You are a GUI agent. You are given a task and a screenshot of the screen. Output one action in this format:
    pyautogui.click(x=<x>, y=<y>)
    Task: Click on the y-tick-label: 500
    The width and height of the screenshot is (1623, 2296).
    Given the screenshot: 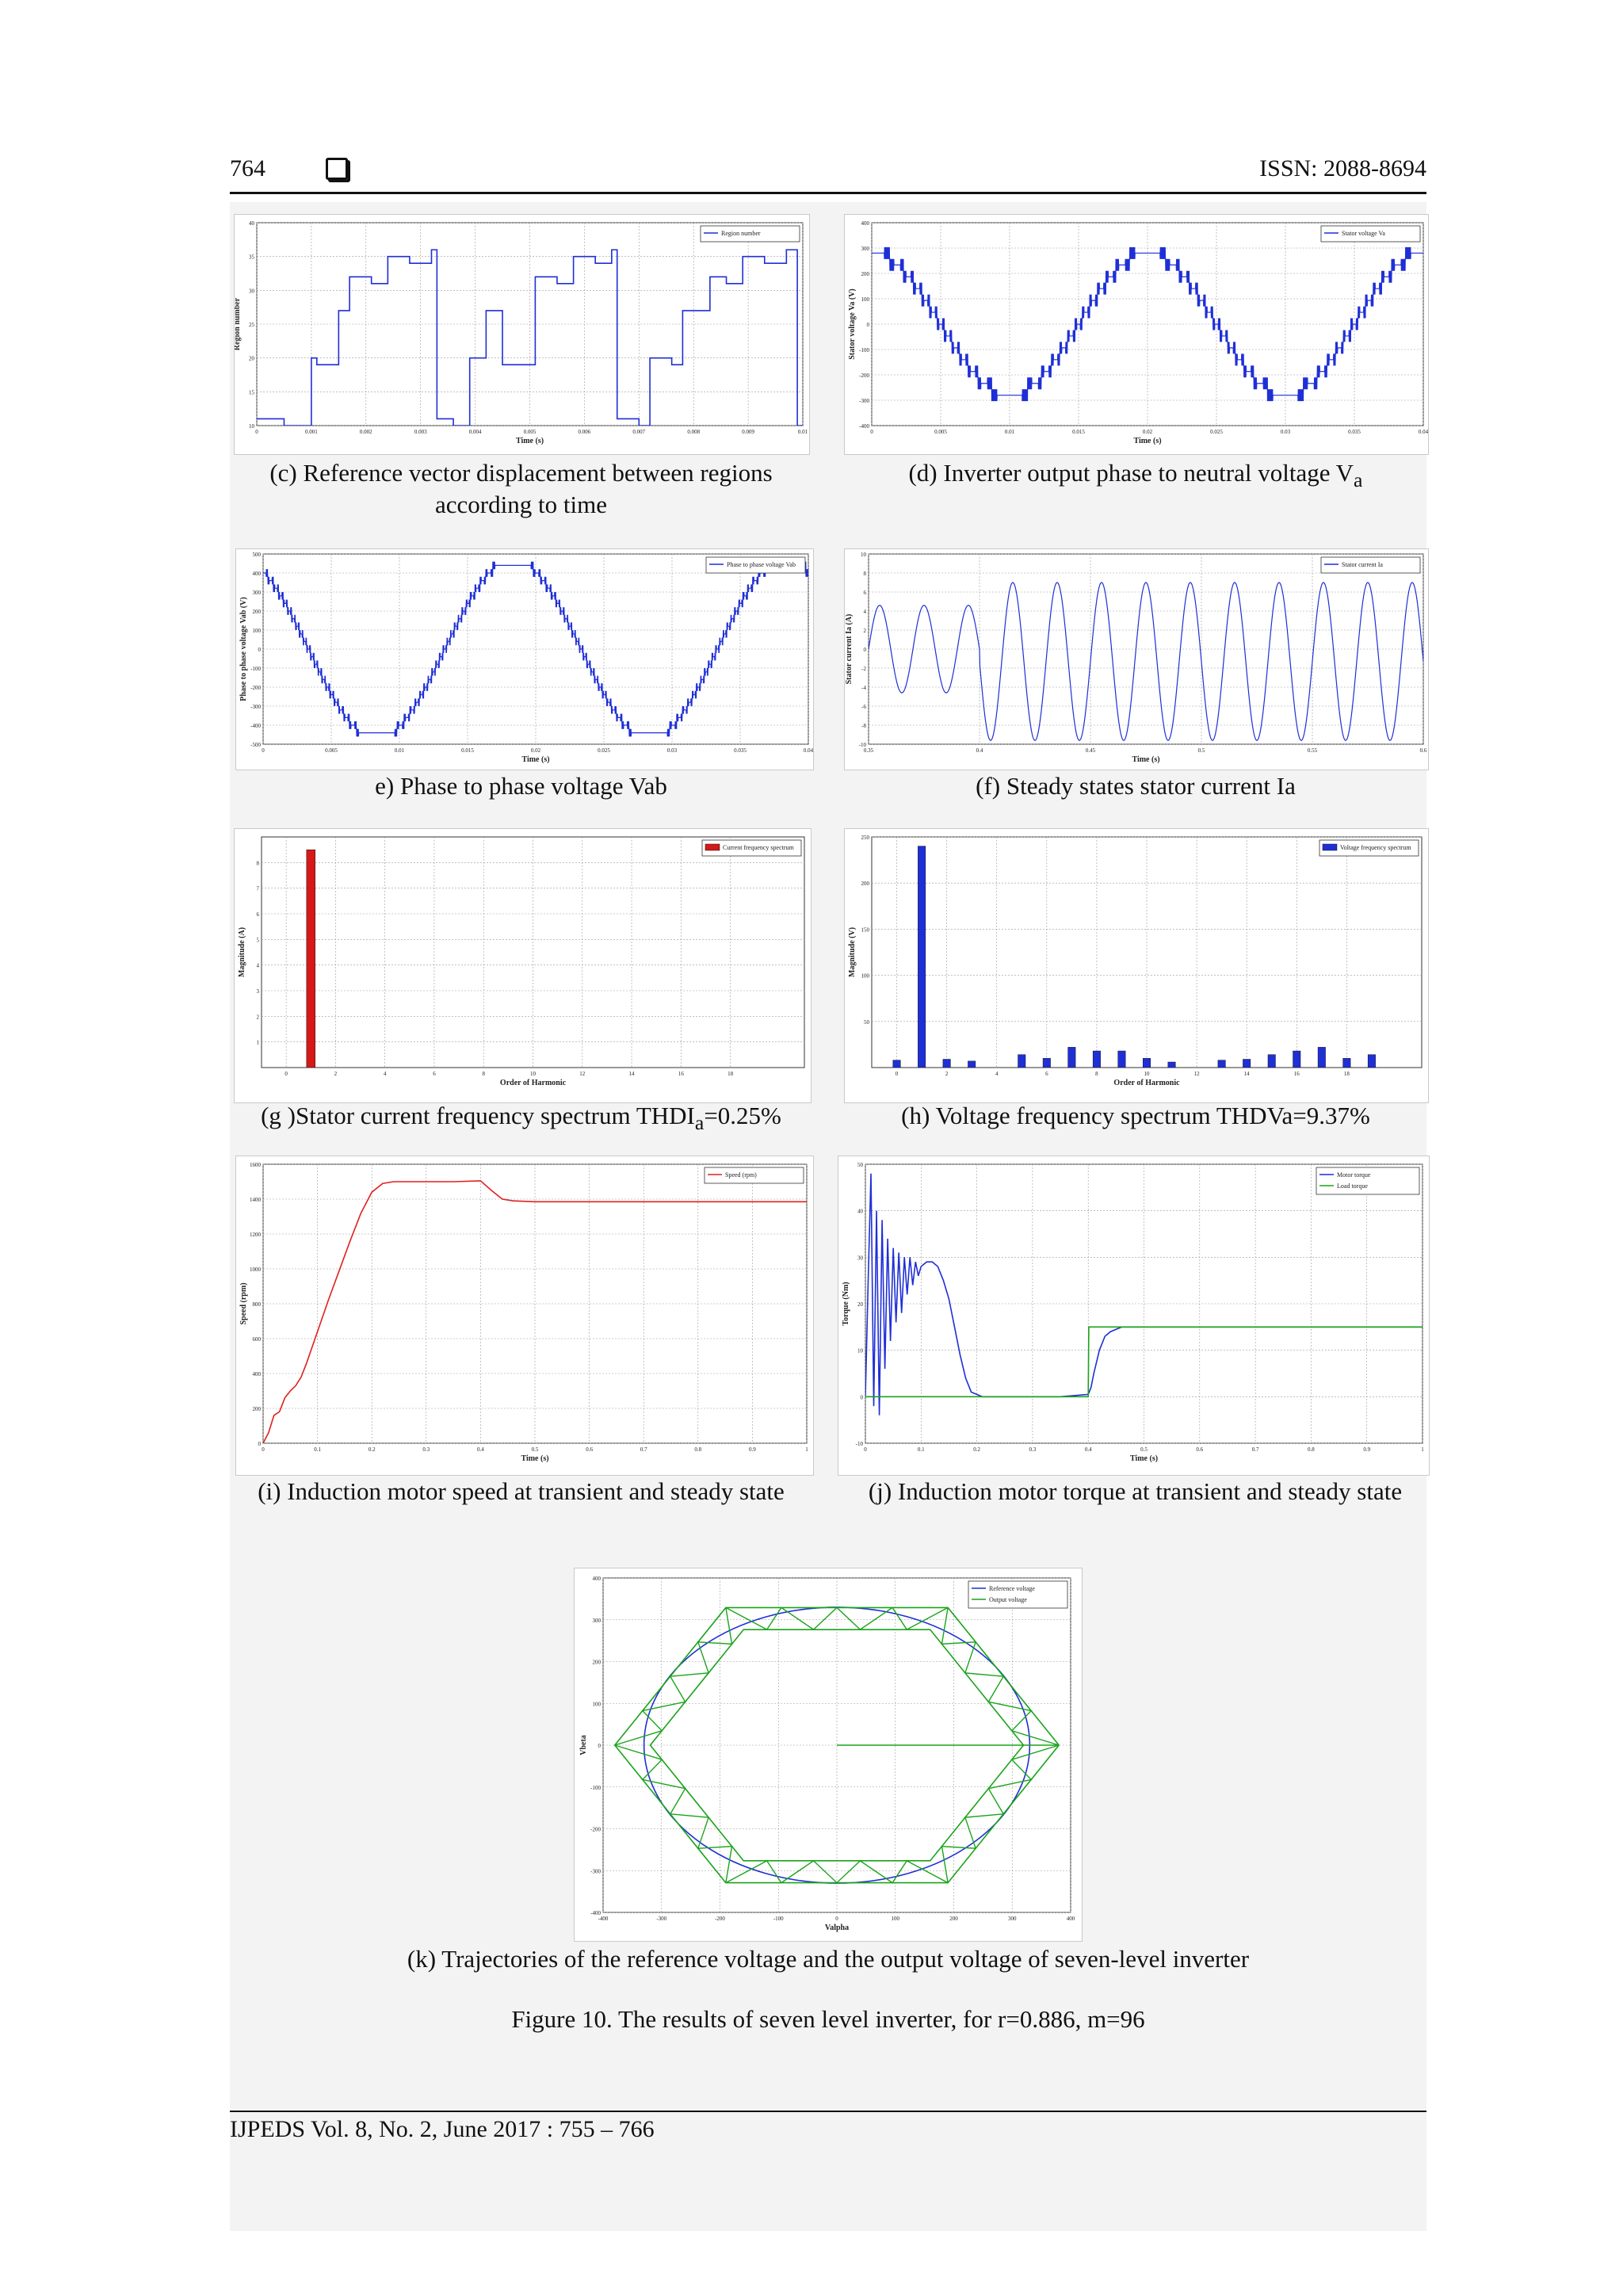 What is the action you would take?
    pyautogui.click(x=258, y=555)
    